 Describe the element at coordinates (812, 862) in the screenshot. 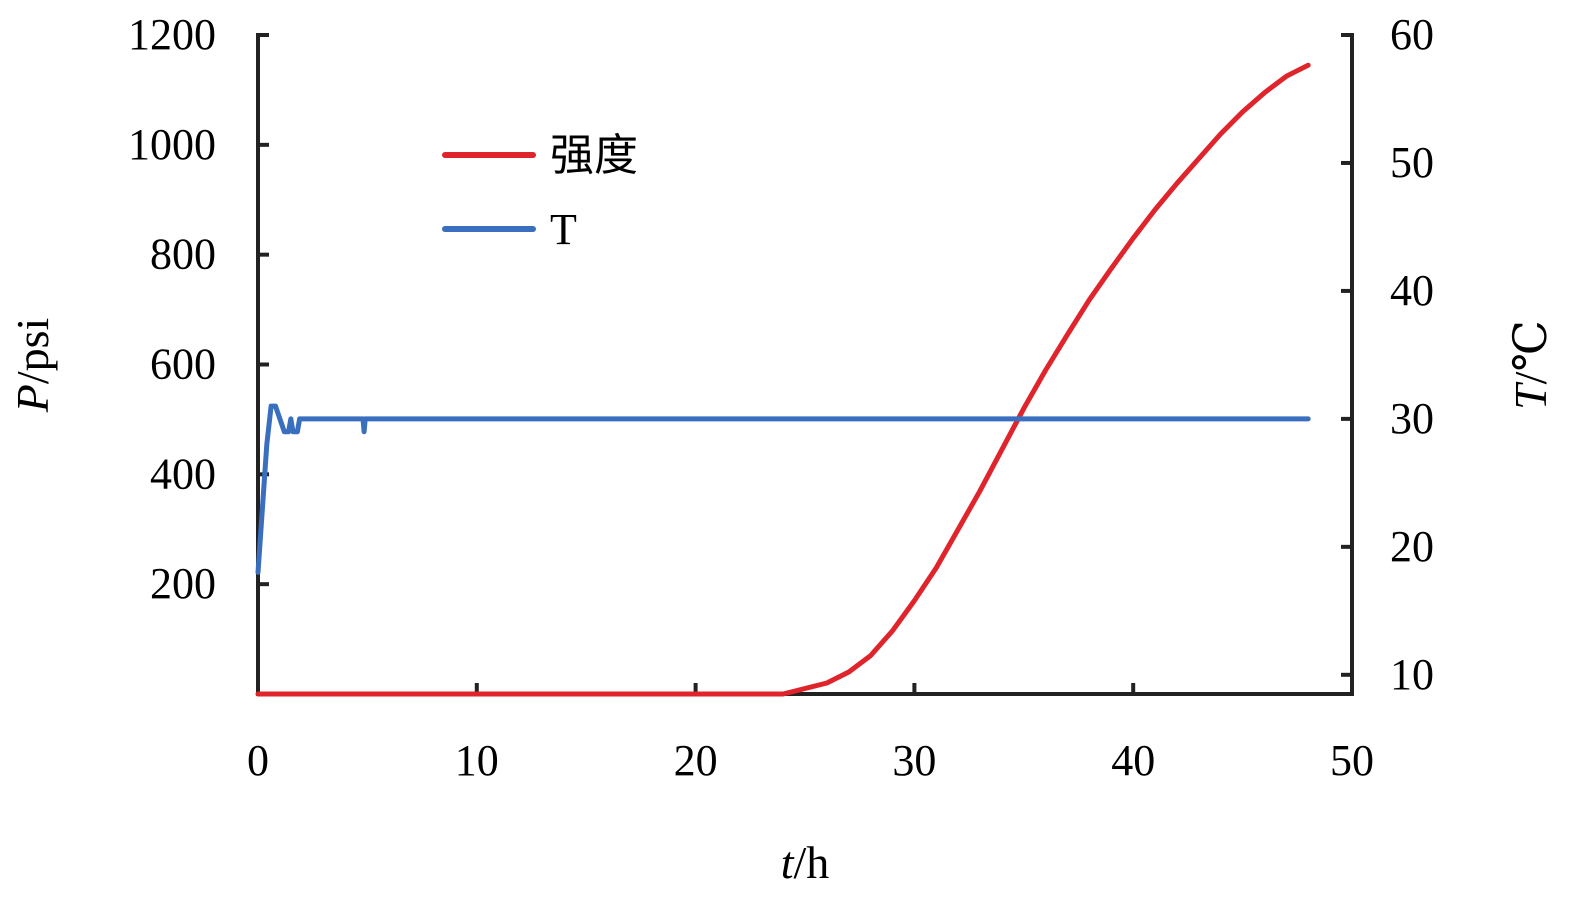

I see `x-axis-unit: /h` at that location.